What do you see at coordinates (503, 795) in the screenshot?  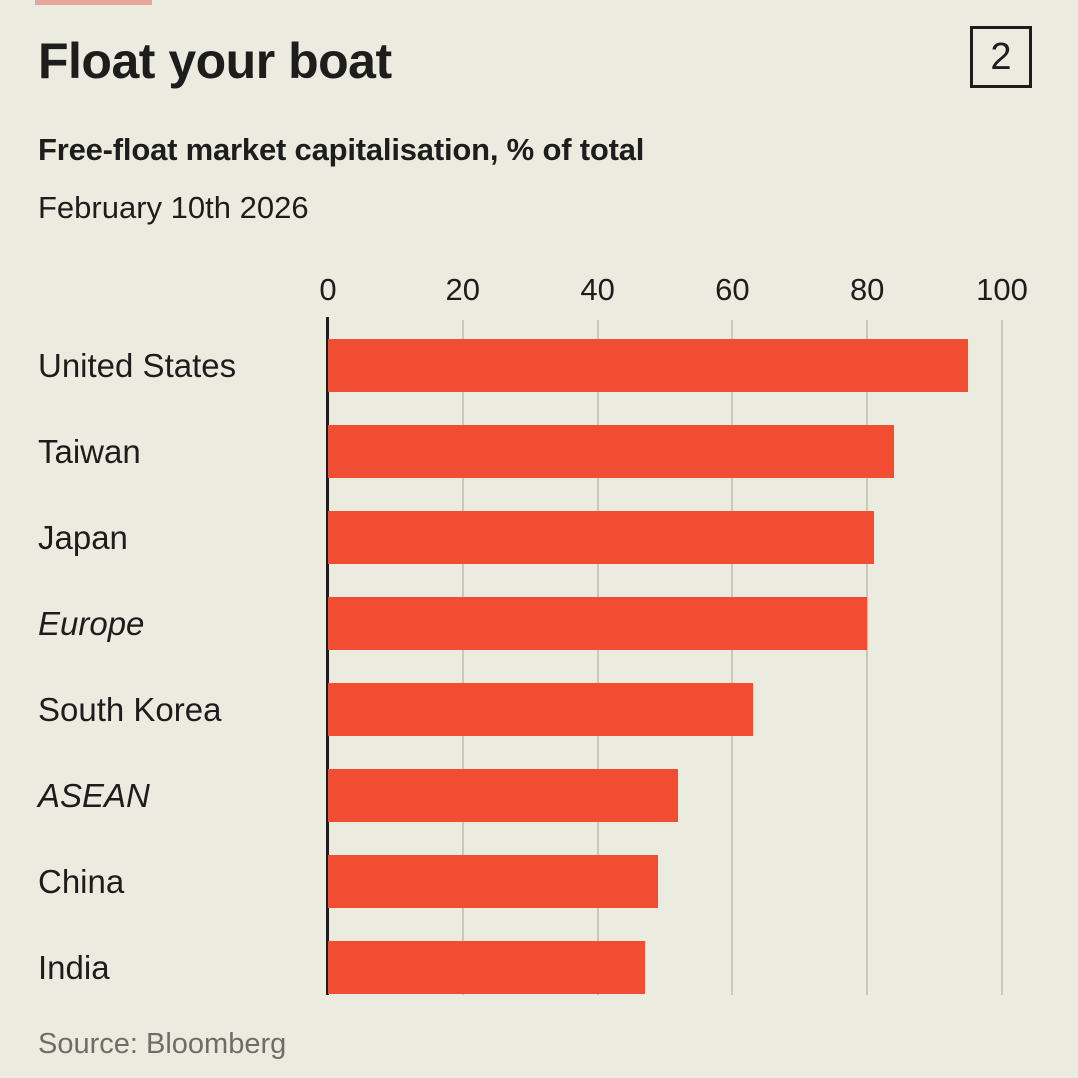 I see `bar-asean` at bounding box center [503, 795].